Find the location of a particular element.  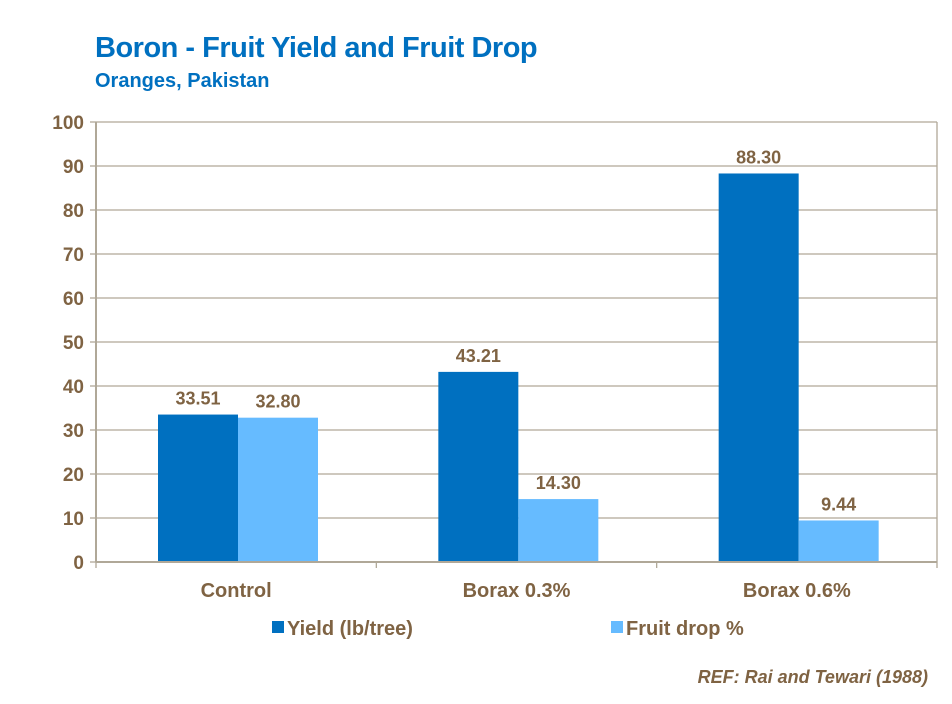

y-tick-label: 70 is located at coordinates (73, 255).